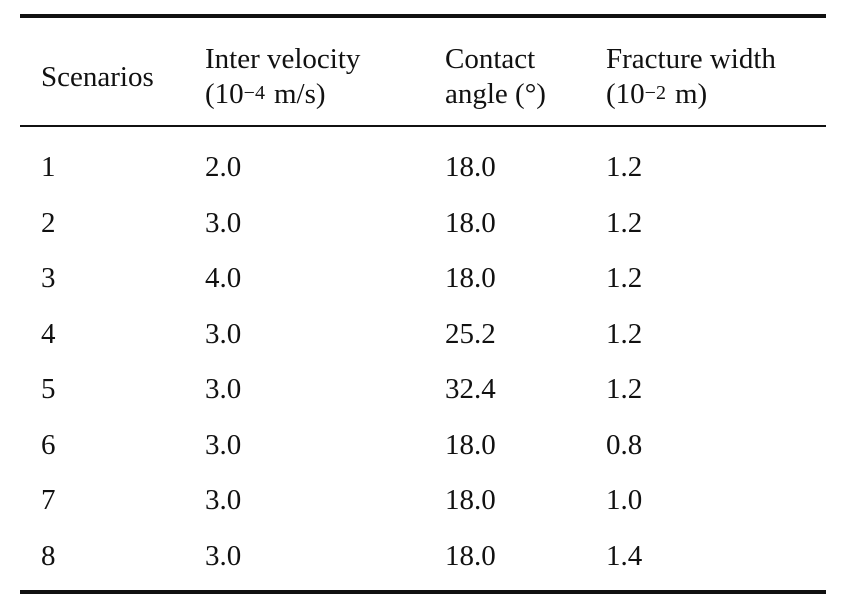 The width and height of the screenshot is (844, 601). I want to click on cell-velocity: 4.0, so click(223, 278).